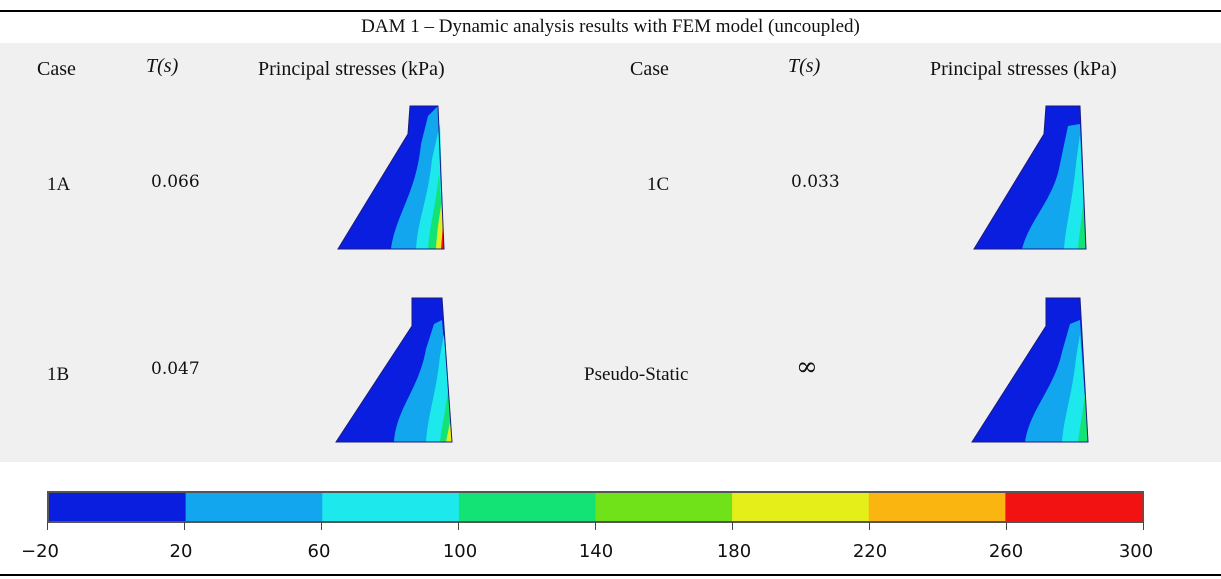  Describe the element at coordinates (804, 66) in the screenshot. I see `header-period-2: T(s)` at that location.